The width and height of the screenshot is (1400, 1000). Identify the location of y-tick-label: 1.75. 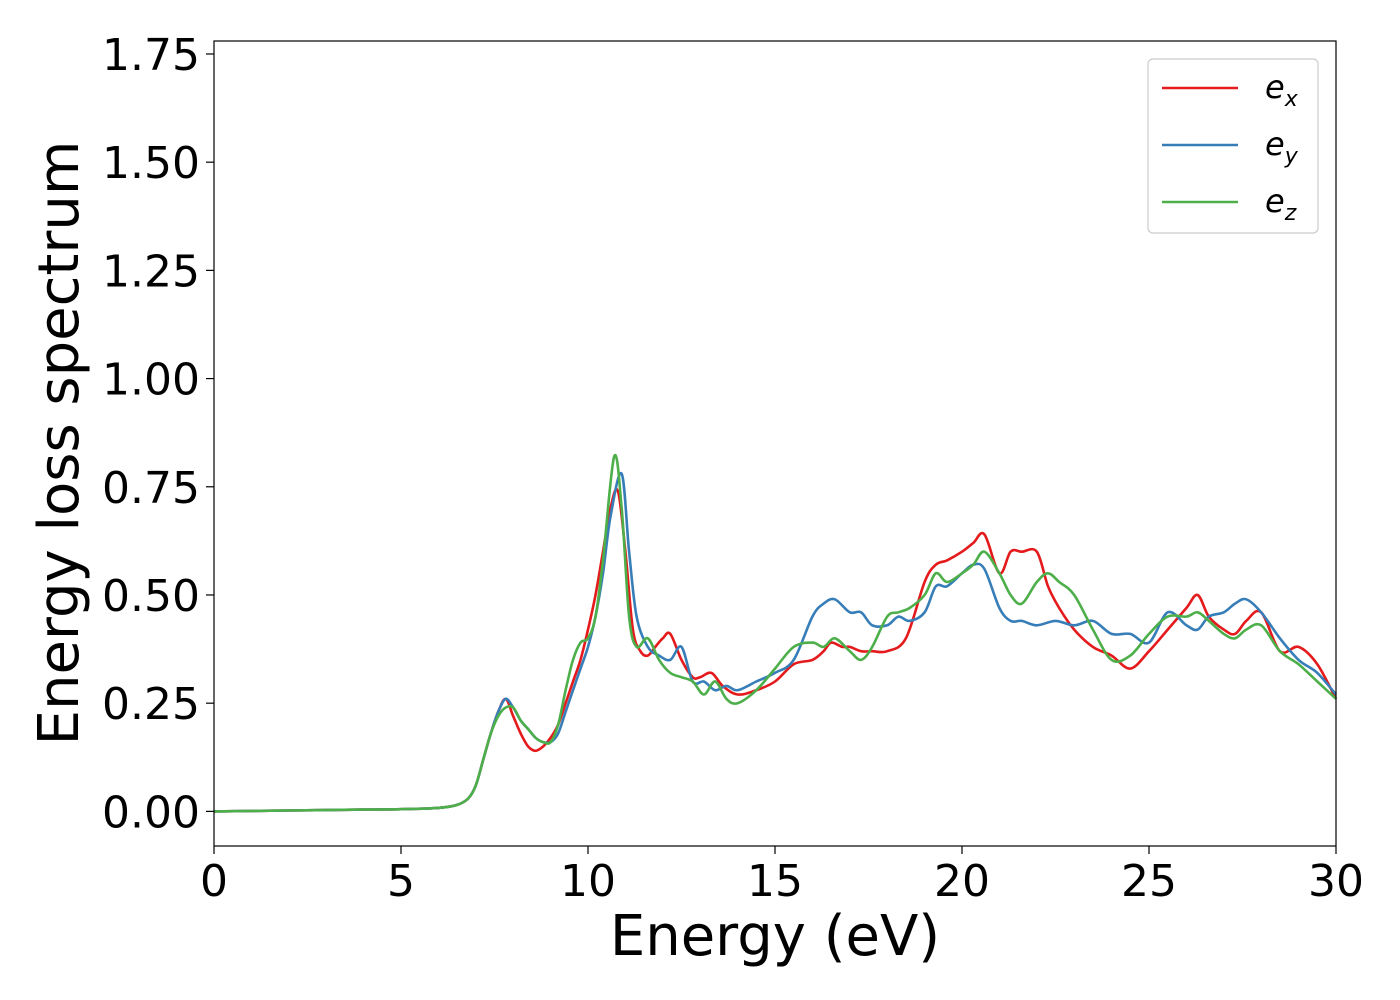
(151, 55).